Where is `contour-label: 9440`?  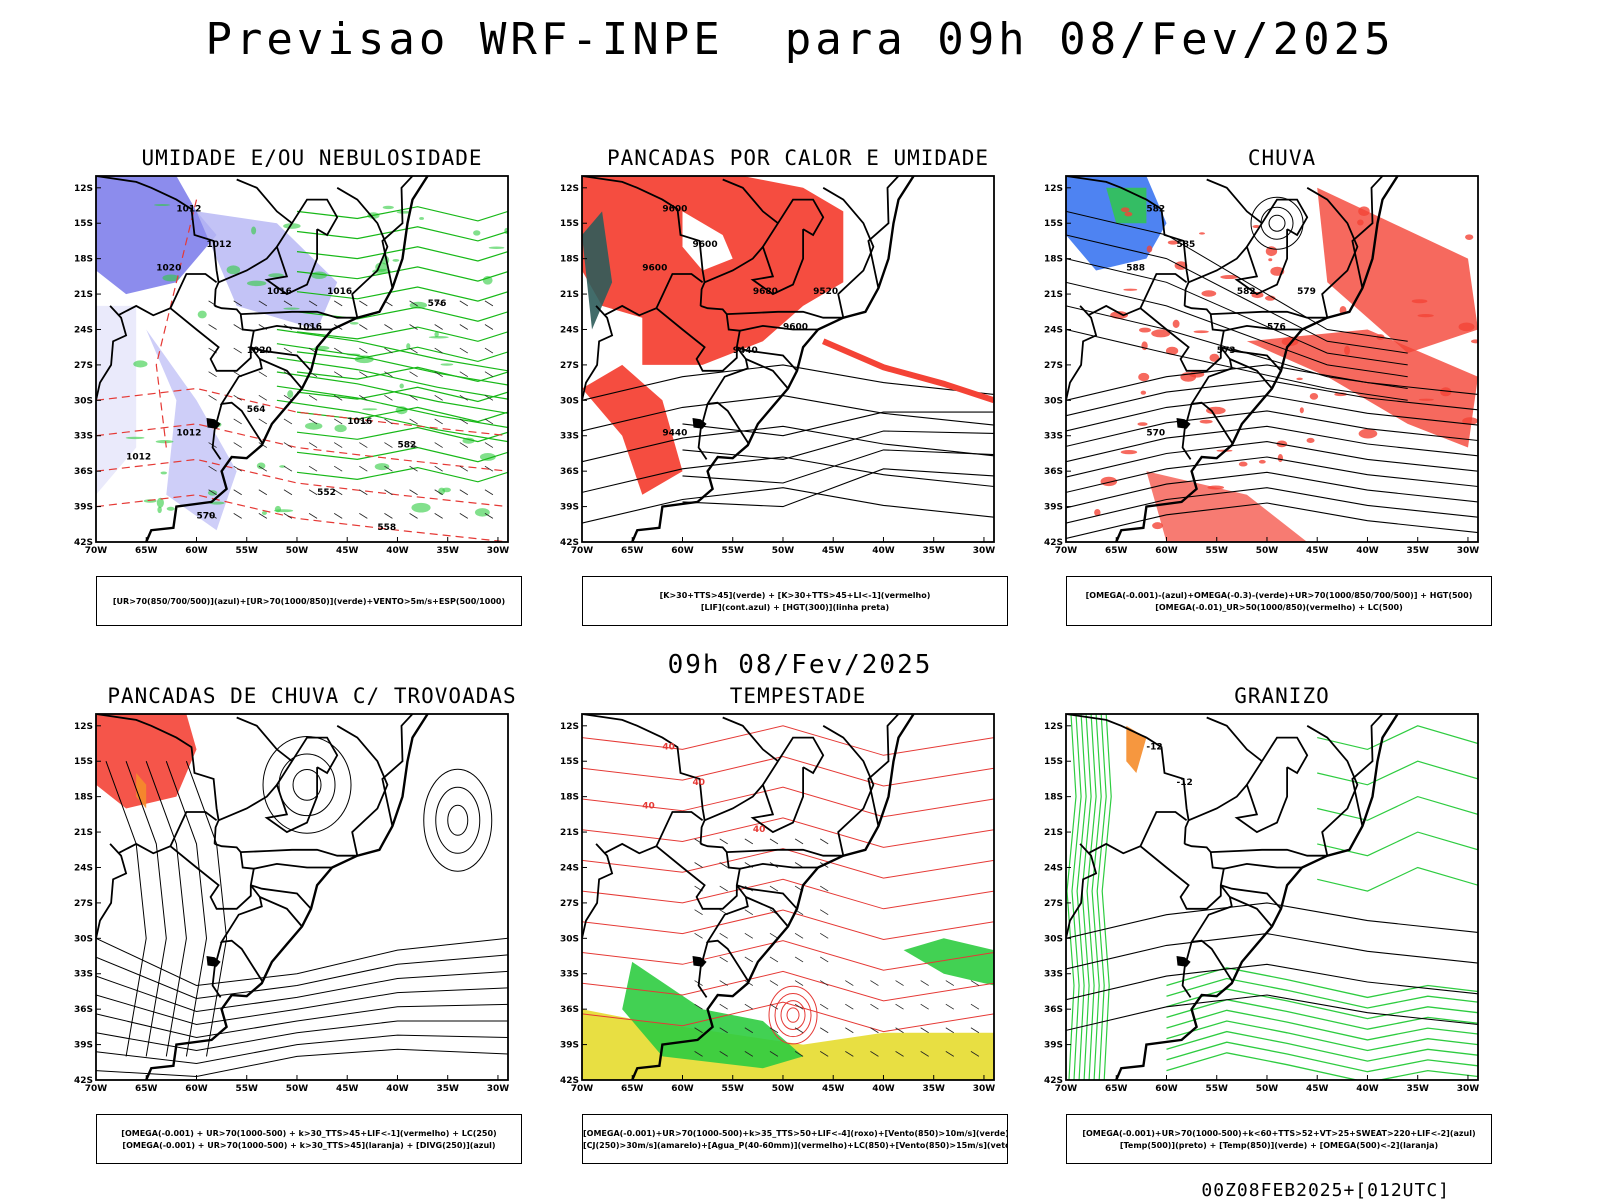 contour-label: 9440 is located at coordinates (674, 434).